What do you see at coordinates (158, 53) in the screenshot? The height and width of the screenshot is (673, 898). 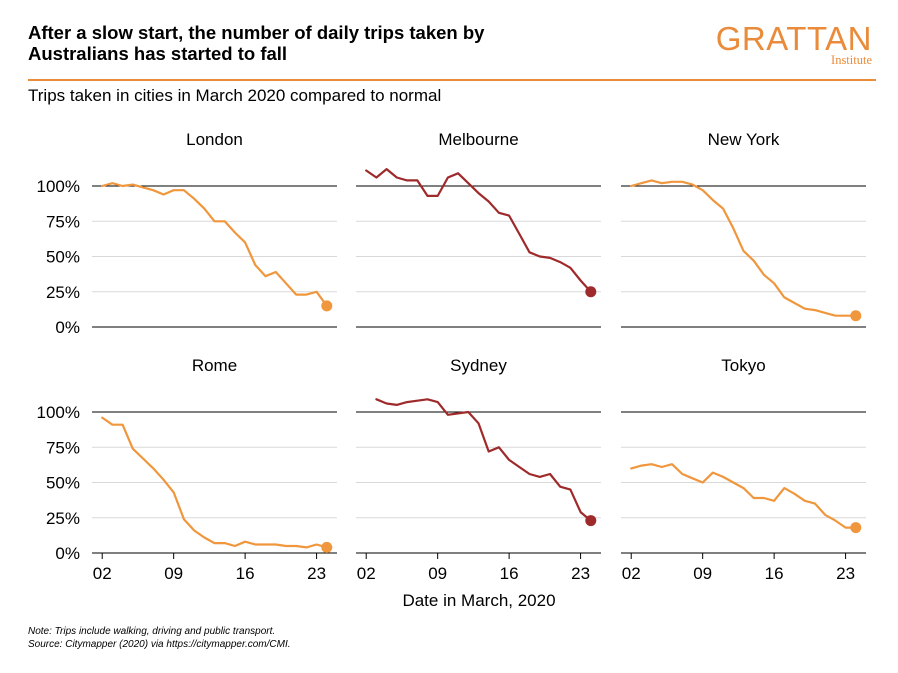 I see `chart-title-line2: Australians has started to fall` at bounding box center [158, 53].